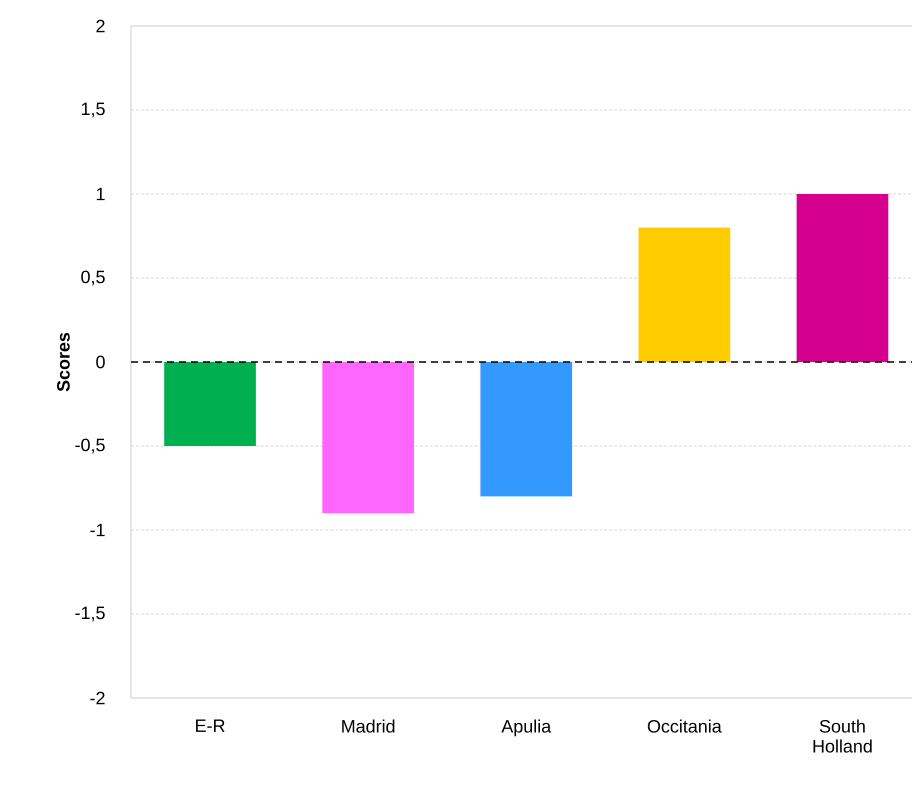 The image size is (912, 793). I want to click on y-tick-label: -2, so click(97, 698).